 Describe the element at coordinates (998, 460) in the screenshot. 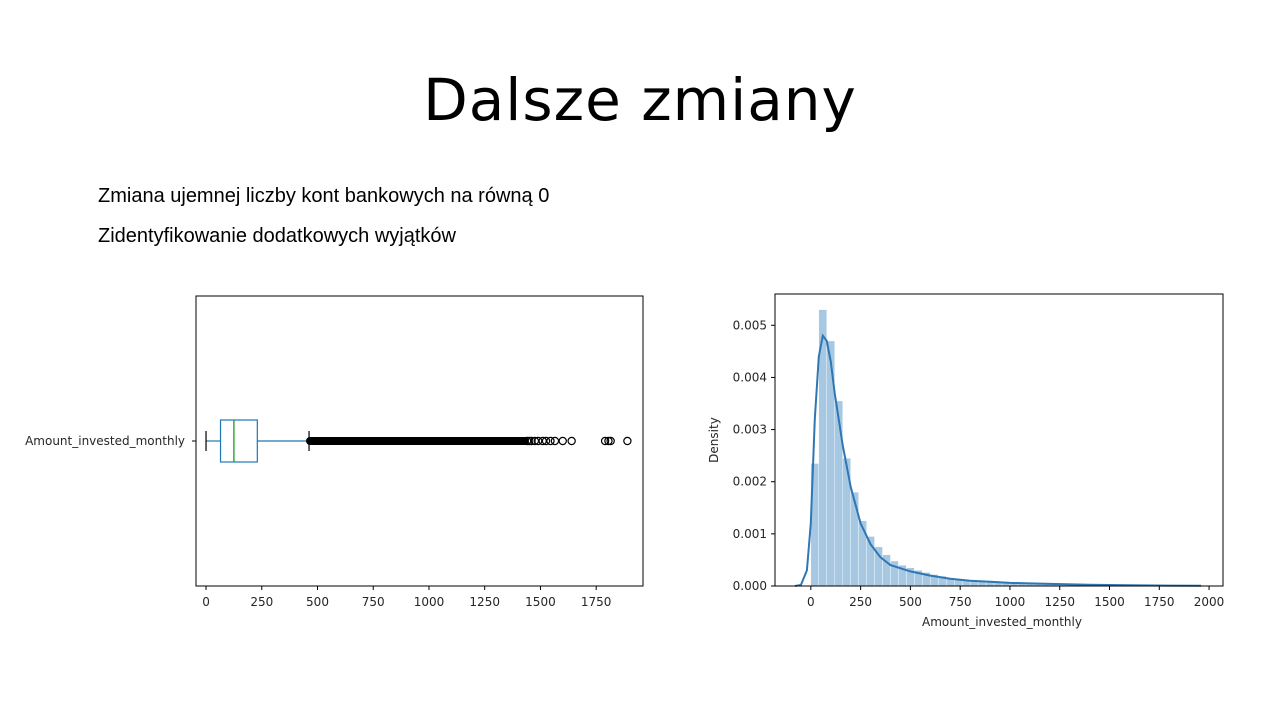

I see `density-kde-line` at that location.